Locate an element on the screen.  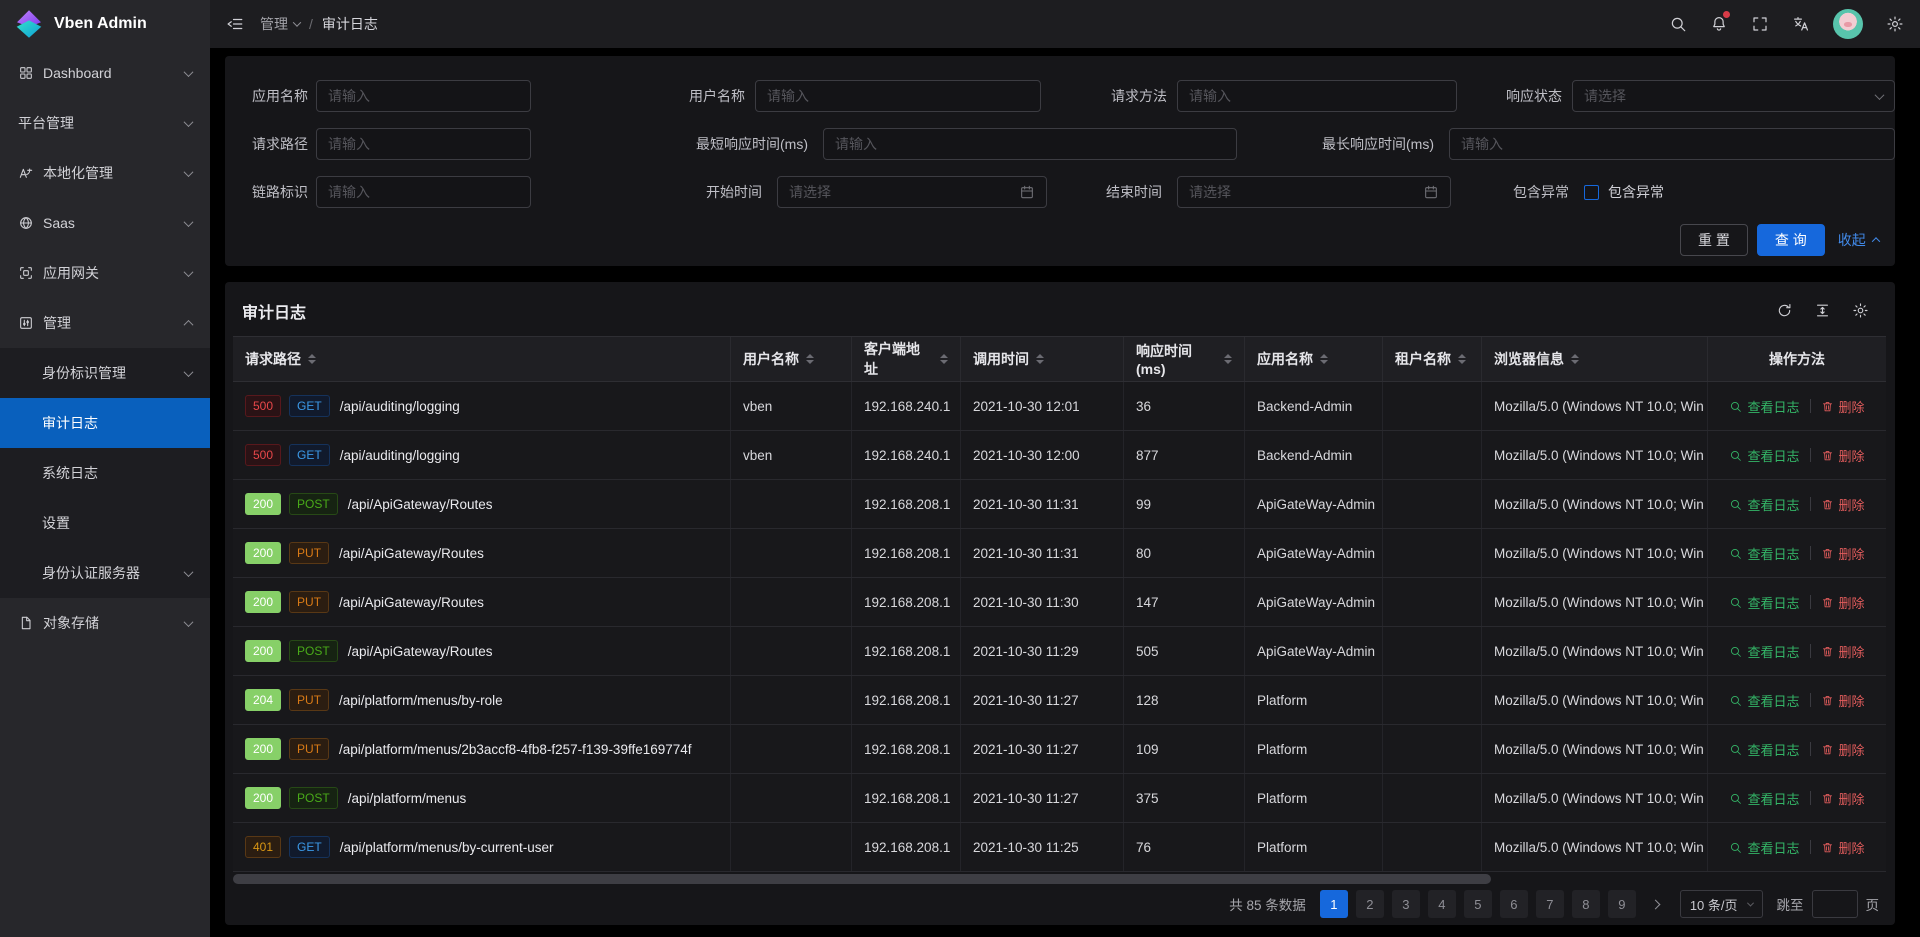
app-name: Platform is located at coordinates (1314, 749).